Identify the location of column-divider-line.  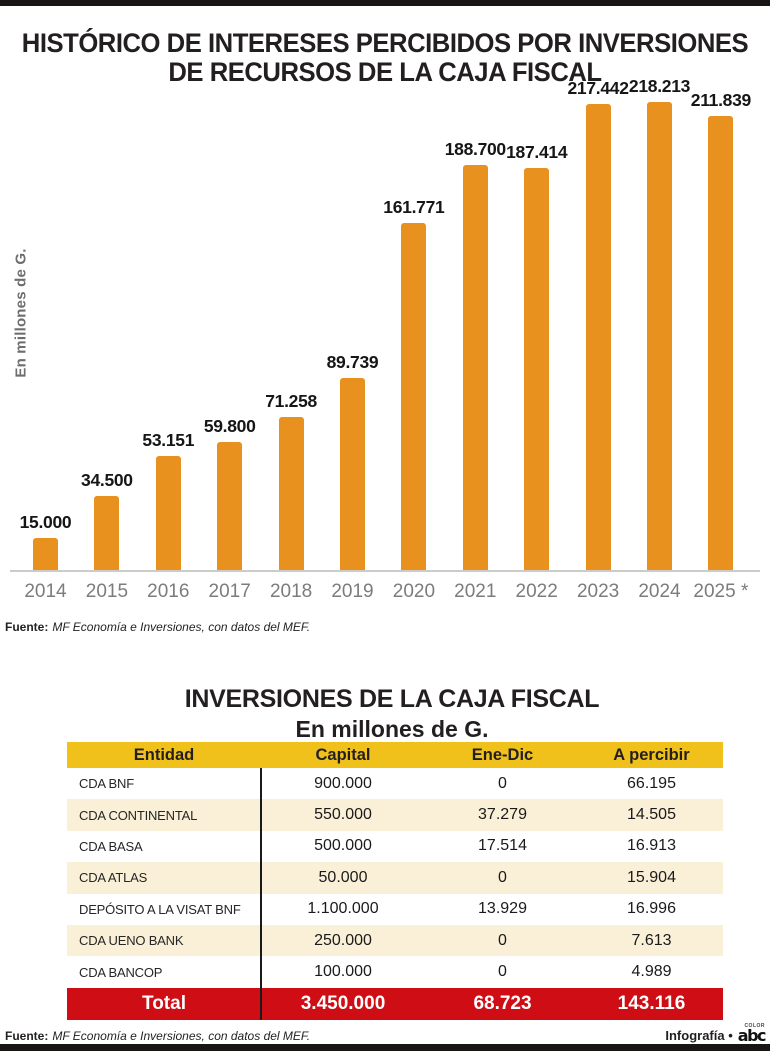
(261, 894).